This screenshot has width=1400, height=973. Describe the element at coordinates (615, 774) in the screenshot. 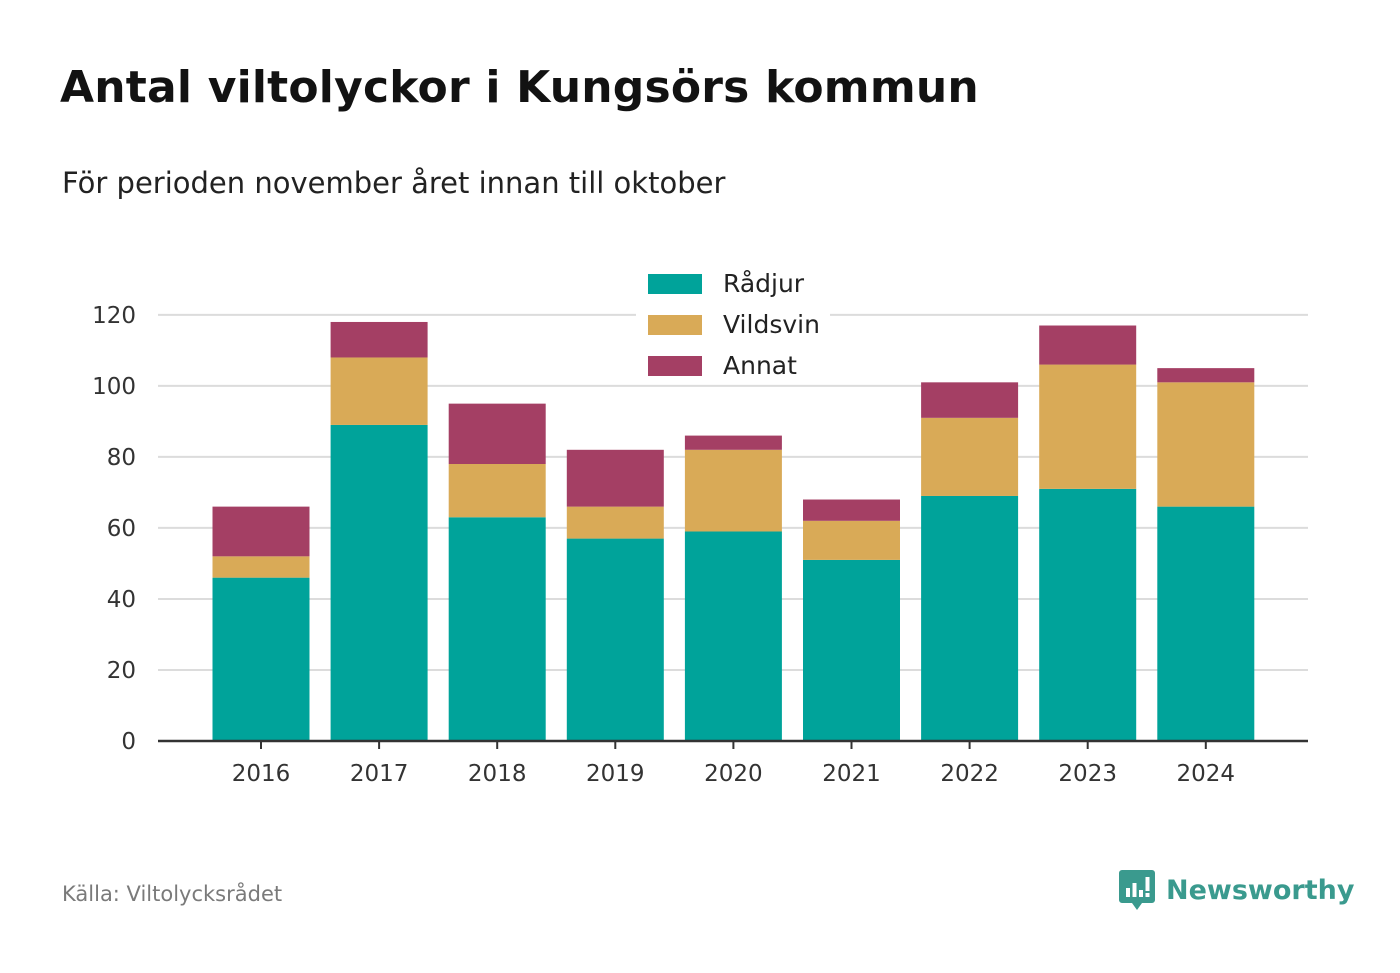

I see `x-tick-label-2019: 2019` at that location.